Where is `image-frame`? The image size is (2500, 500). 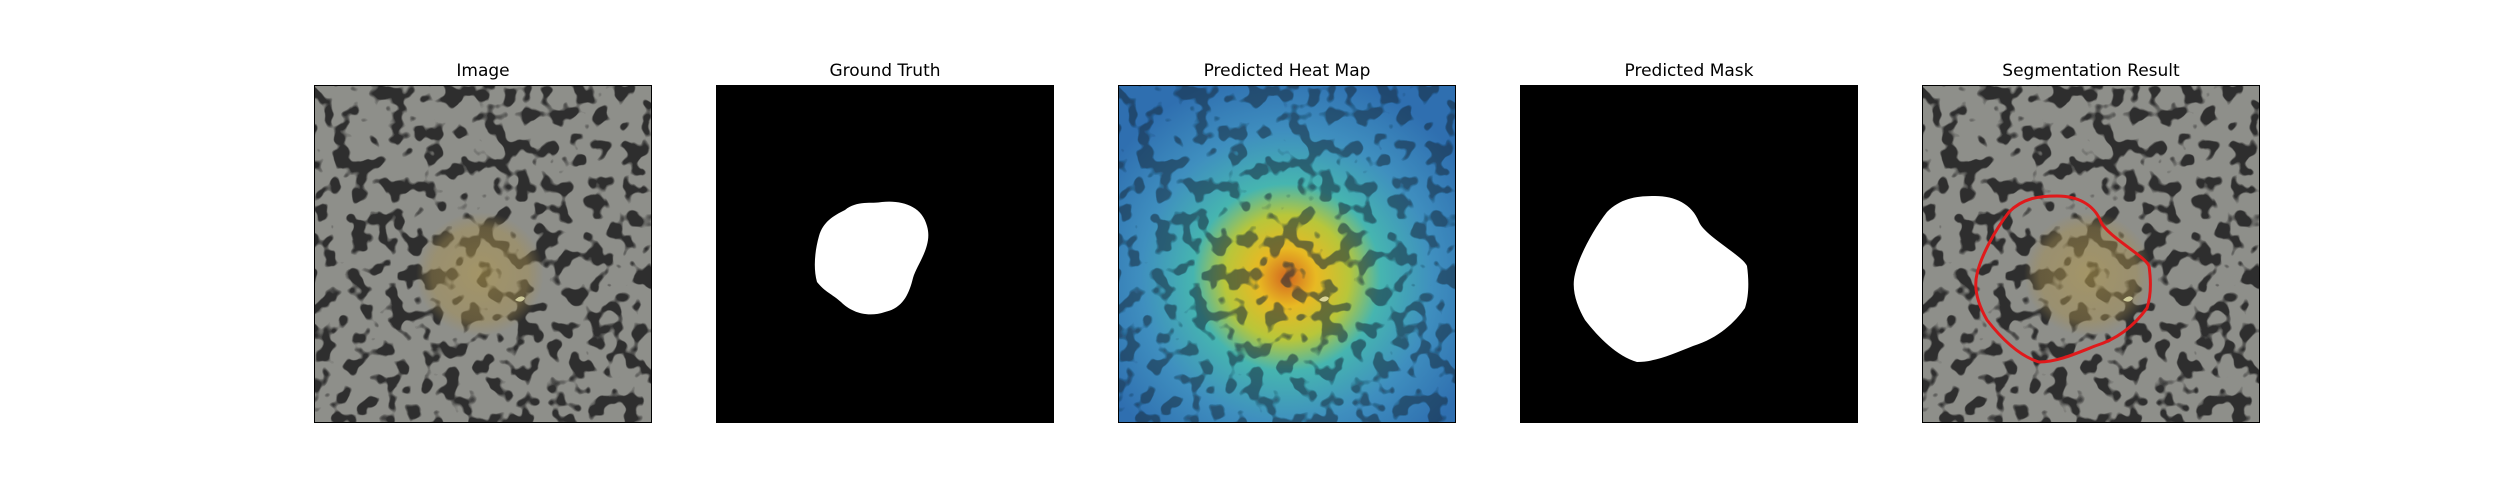
image-frame is located at coordinates (483, 254).